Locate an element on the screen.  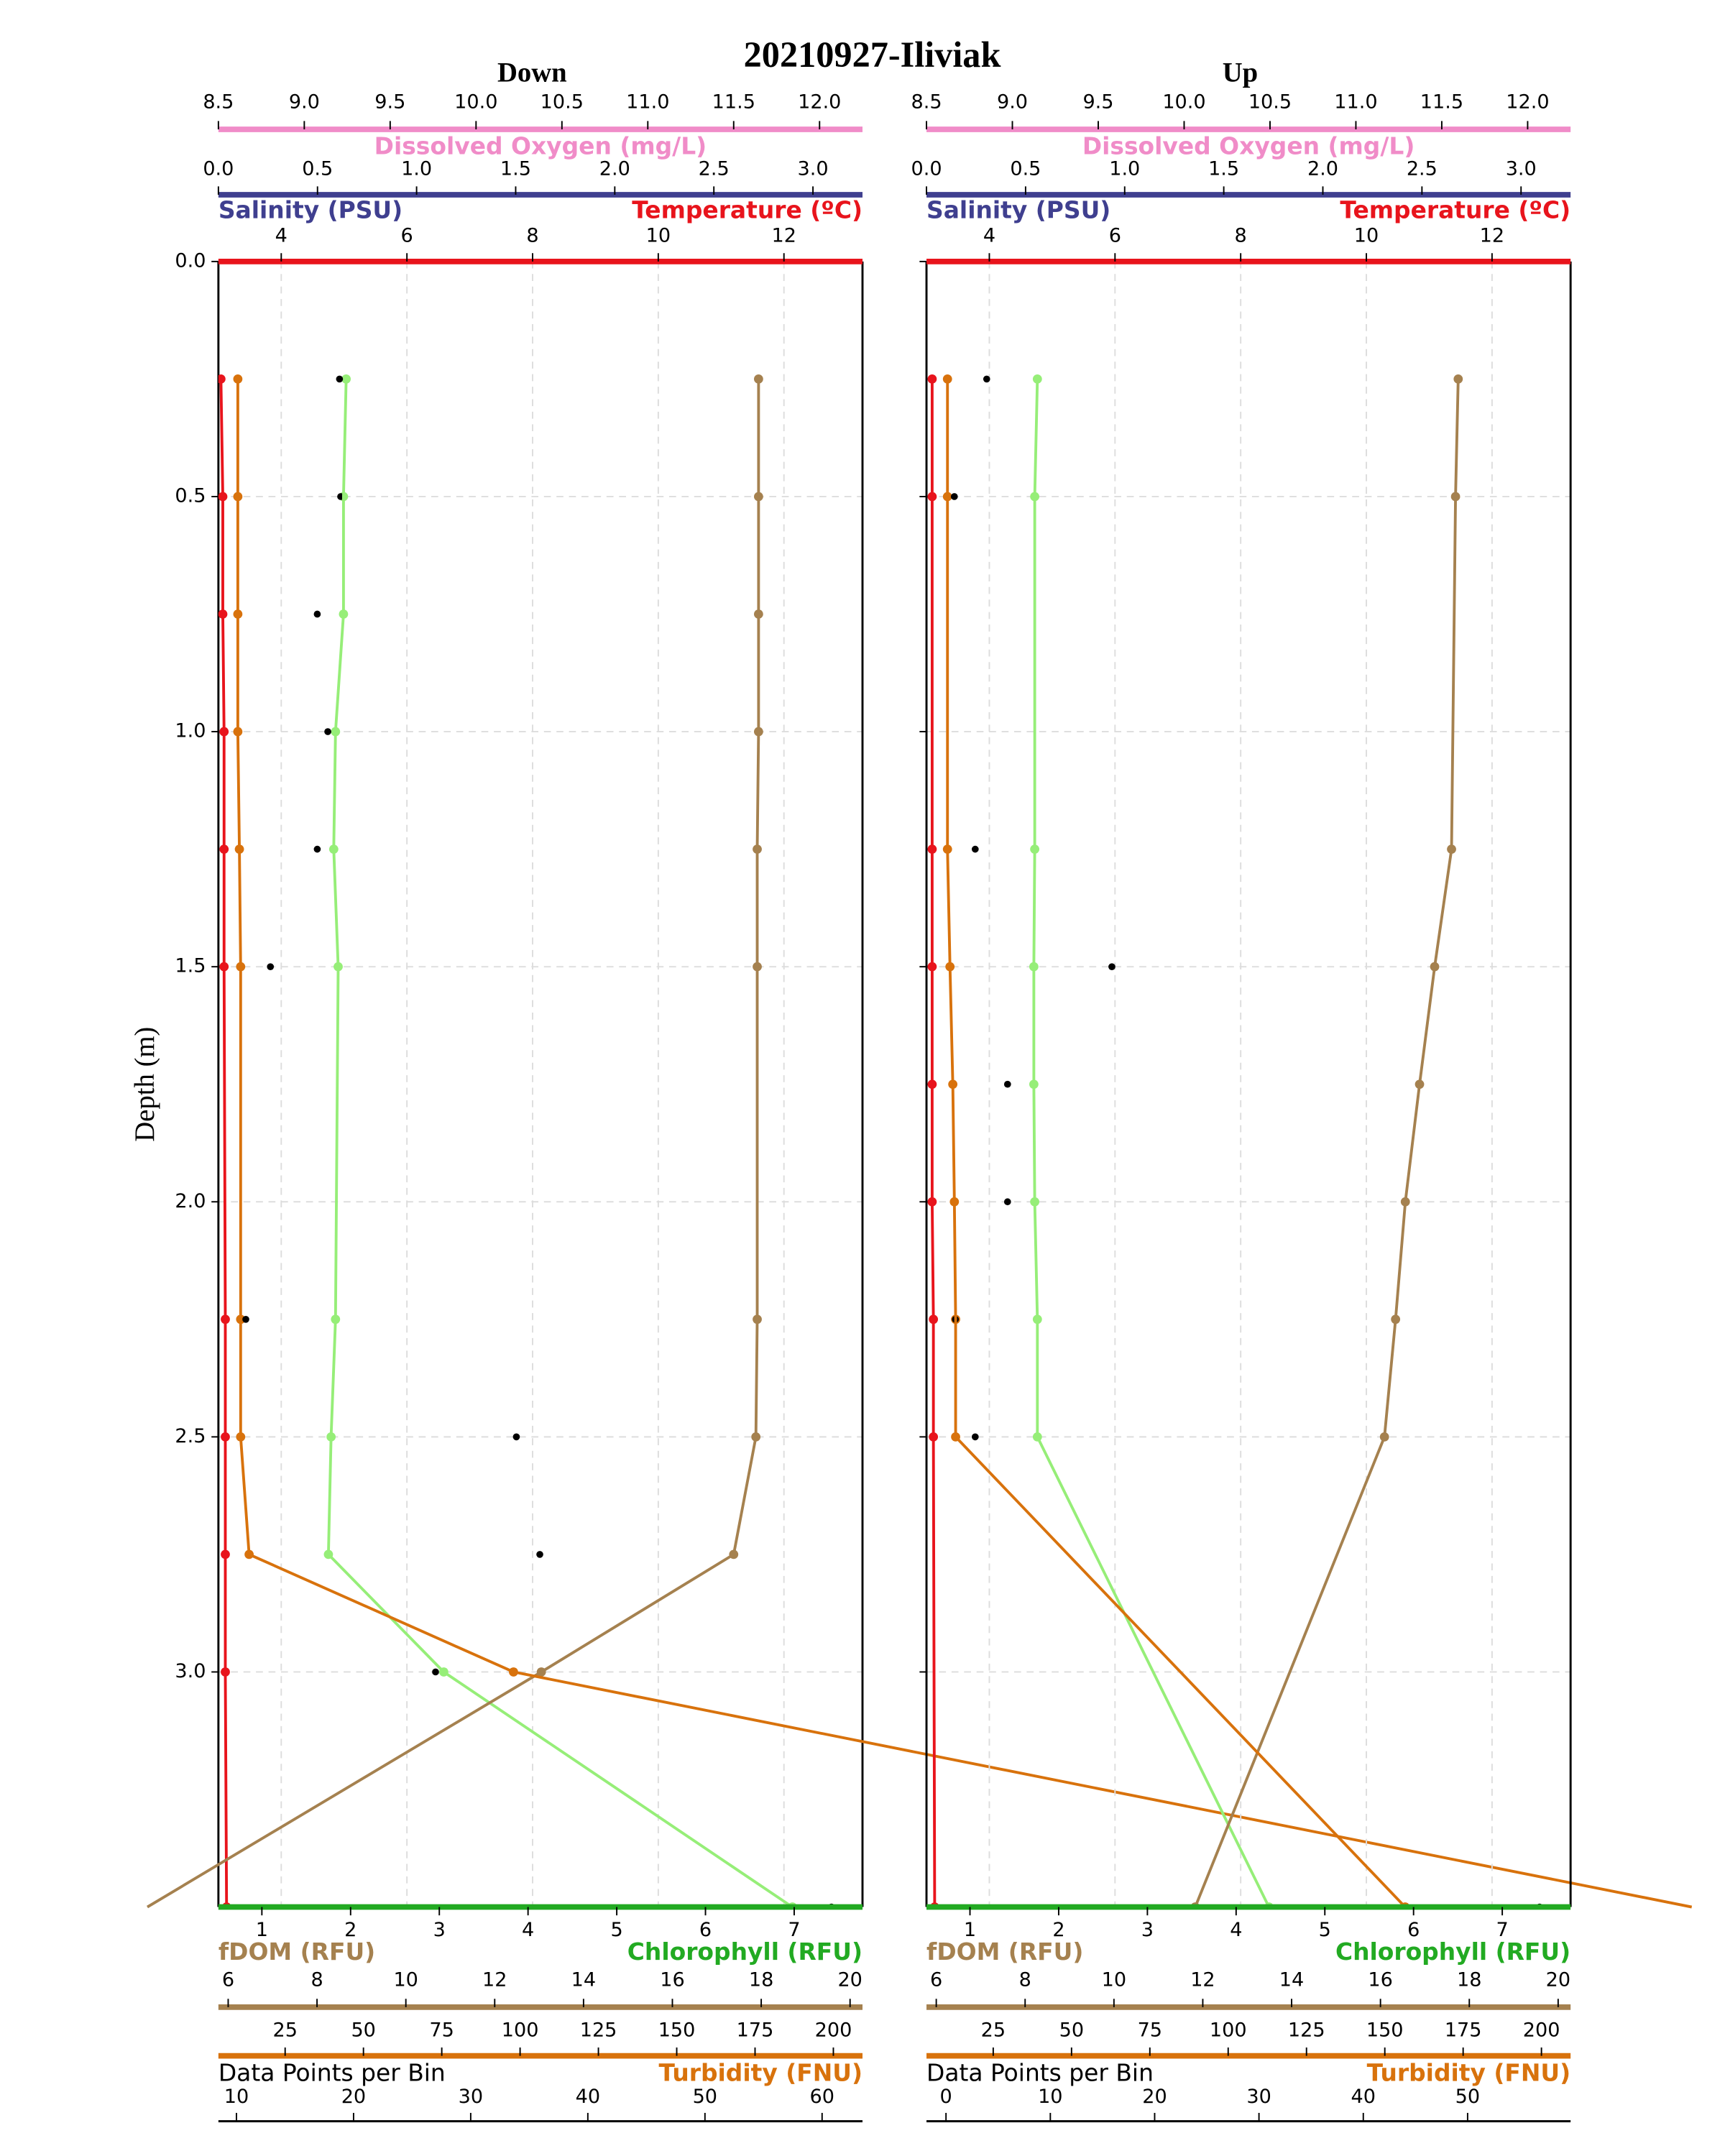
x-tick-label: 0.0 is located at coordinates (218, 169).